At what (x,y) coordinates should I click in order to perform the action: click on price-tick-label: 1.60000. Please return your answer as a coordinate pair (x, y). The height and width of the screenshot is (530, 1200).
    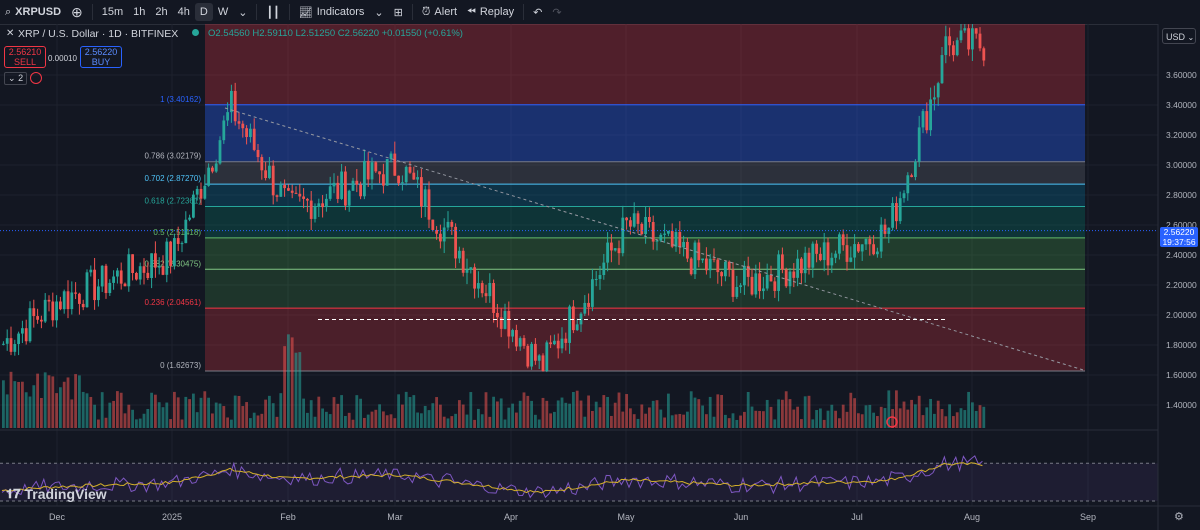
    Looking at the image, I should click on (1181, 375).